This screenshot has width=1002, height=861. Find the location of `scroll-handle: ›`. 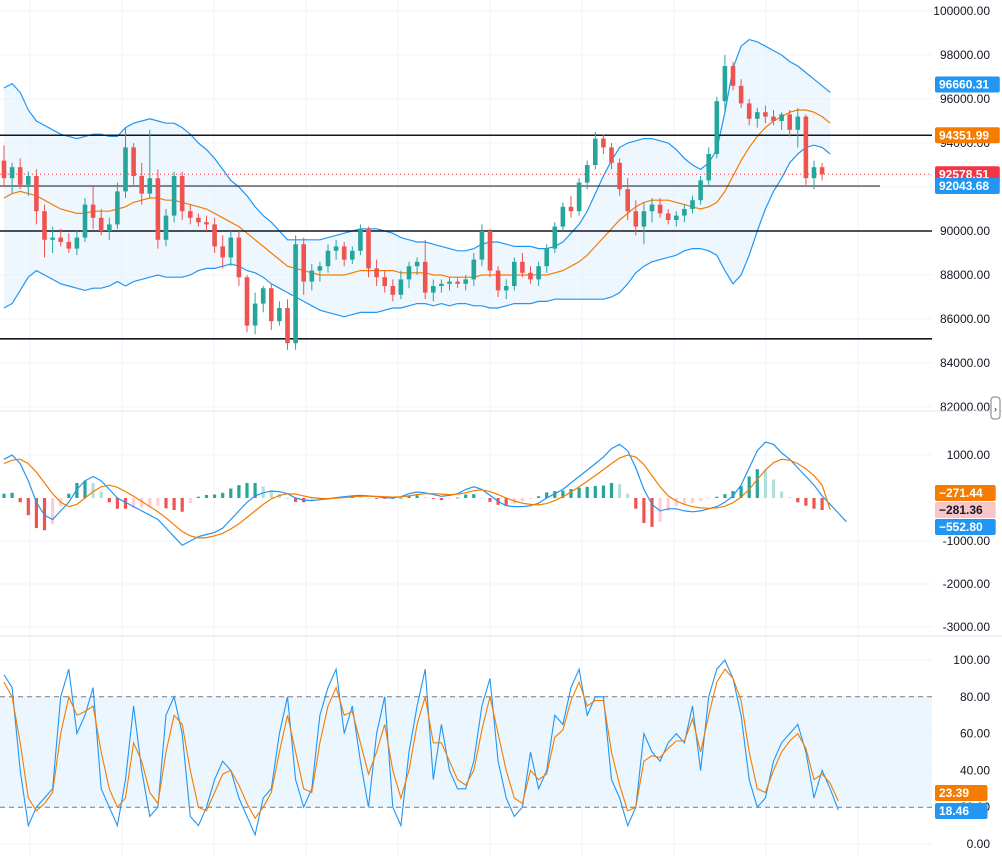

scroll-handle: › is located at coordinates (995, 408).